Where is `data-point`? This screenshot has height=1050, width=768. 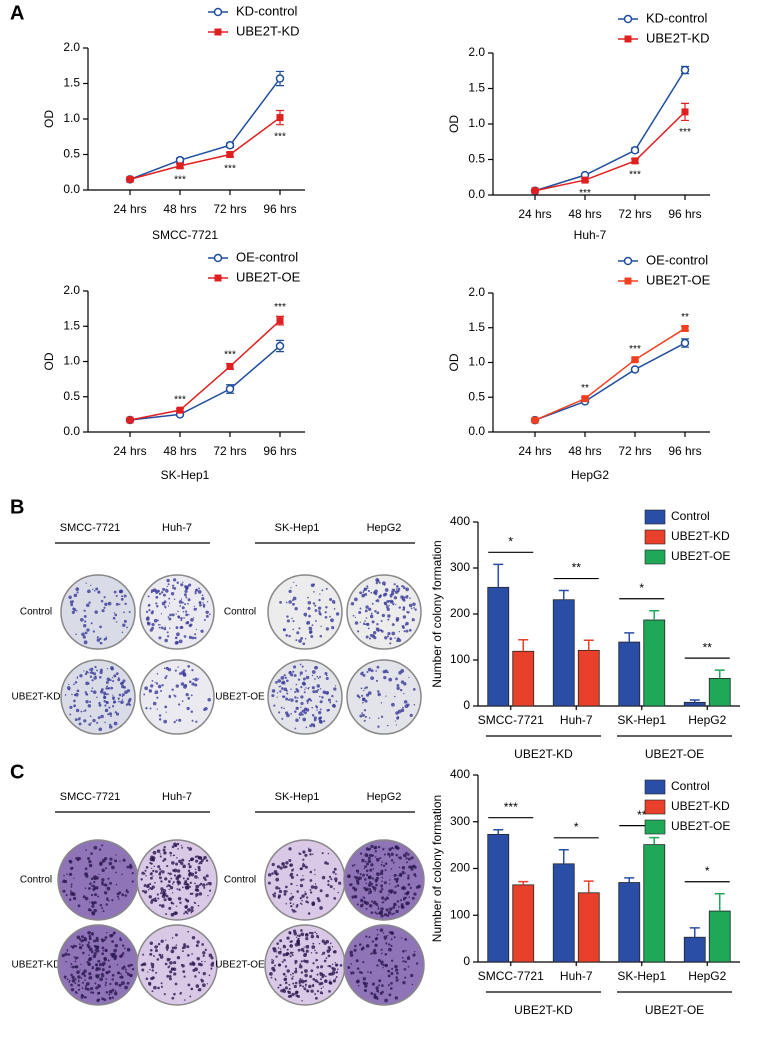 data-point is located at coordinates (280, 78).